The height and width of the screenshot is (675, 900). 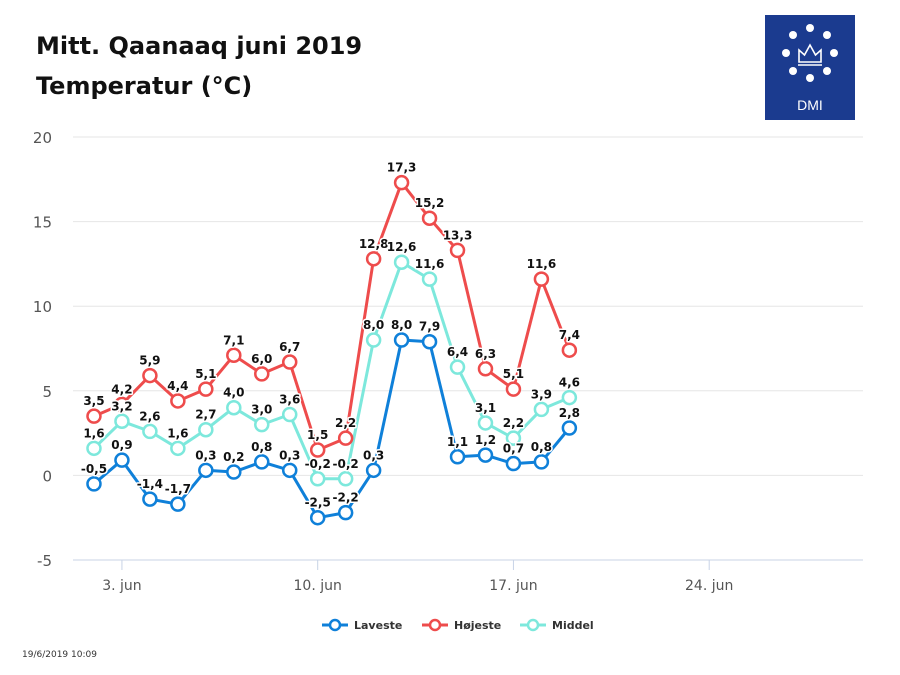 I want to click on chart-title-line1: Mitt. Qaanaaq juni 2019, so click(x=199, y=46).